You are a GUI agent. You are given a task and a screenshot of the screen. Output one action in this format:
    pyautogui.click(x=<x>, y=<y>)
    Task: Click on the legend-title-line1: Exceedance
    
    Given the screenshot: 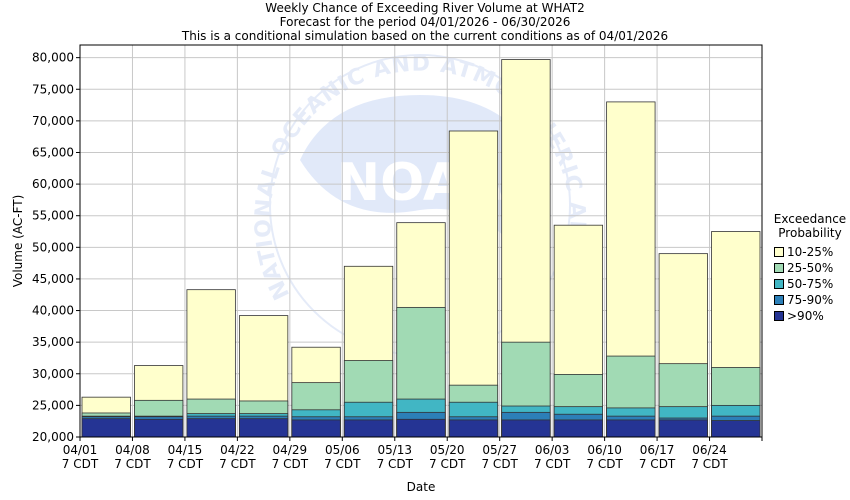 What is the action you would take?
    pyautogui.click(x=810, y=219)
    